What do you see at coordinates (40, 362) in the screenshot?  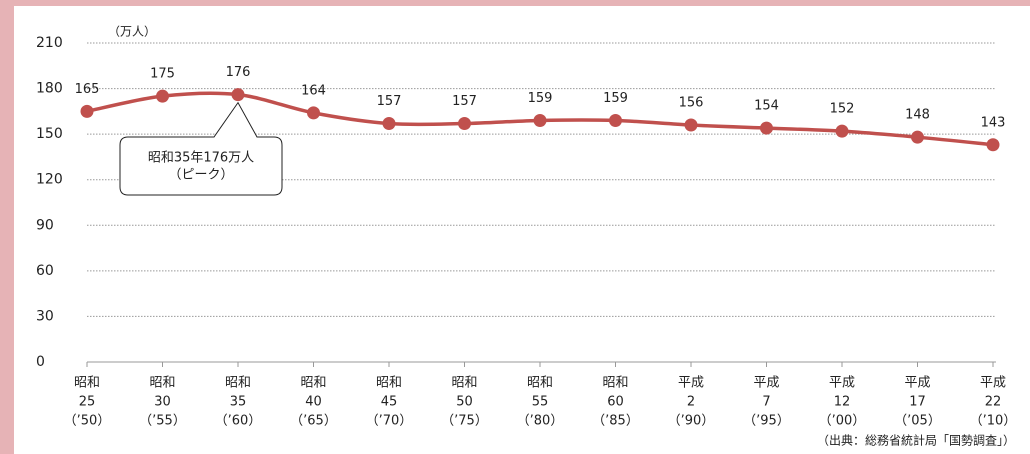 I see `y-tick-label: 0` at bounding box center [40, 362].